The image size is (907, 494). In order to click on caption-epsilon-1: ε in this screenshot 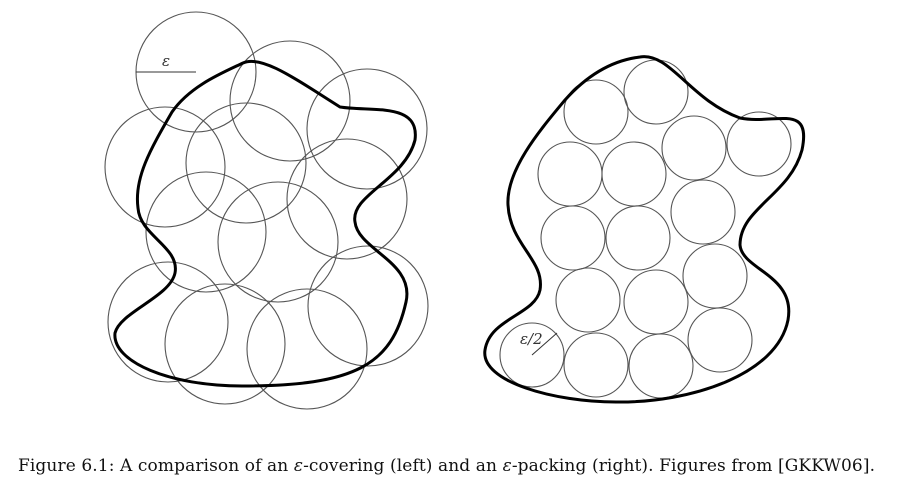, I will do `click(298, 466)`.